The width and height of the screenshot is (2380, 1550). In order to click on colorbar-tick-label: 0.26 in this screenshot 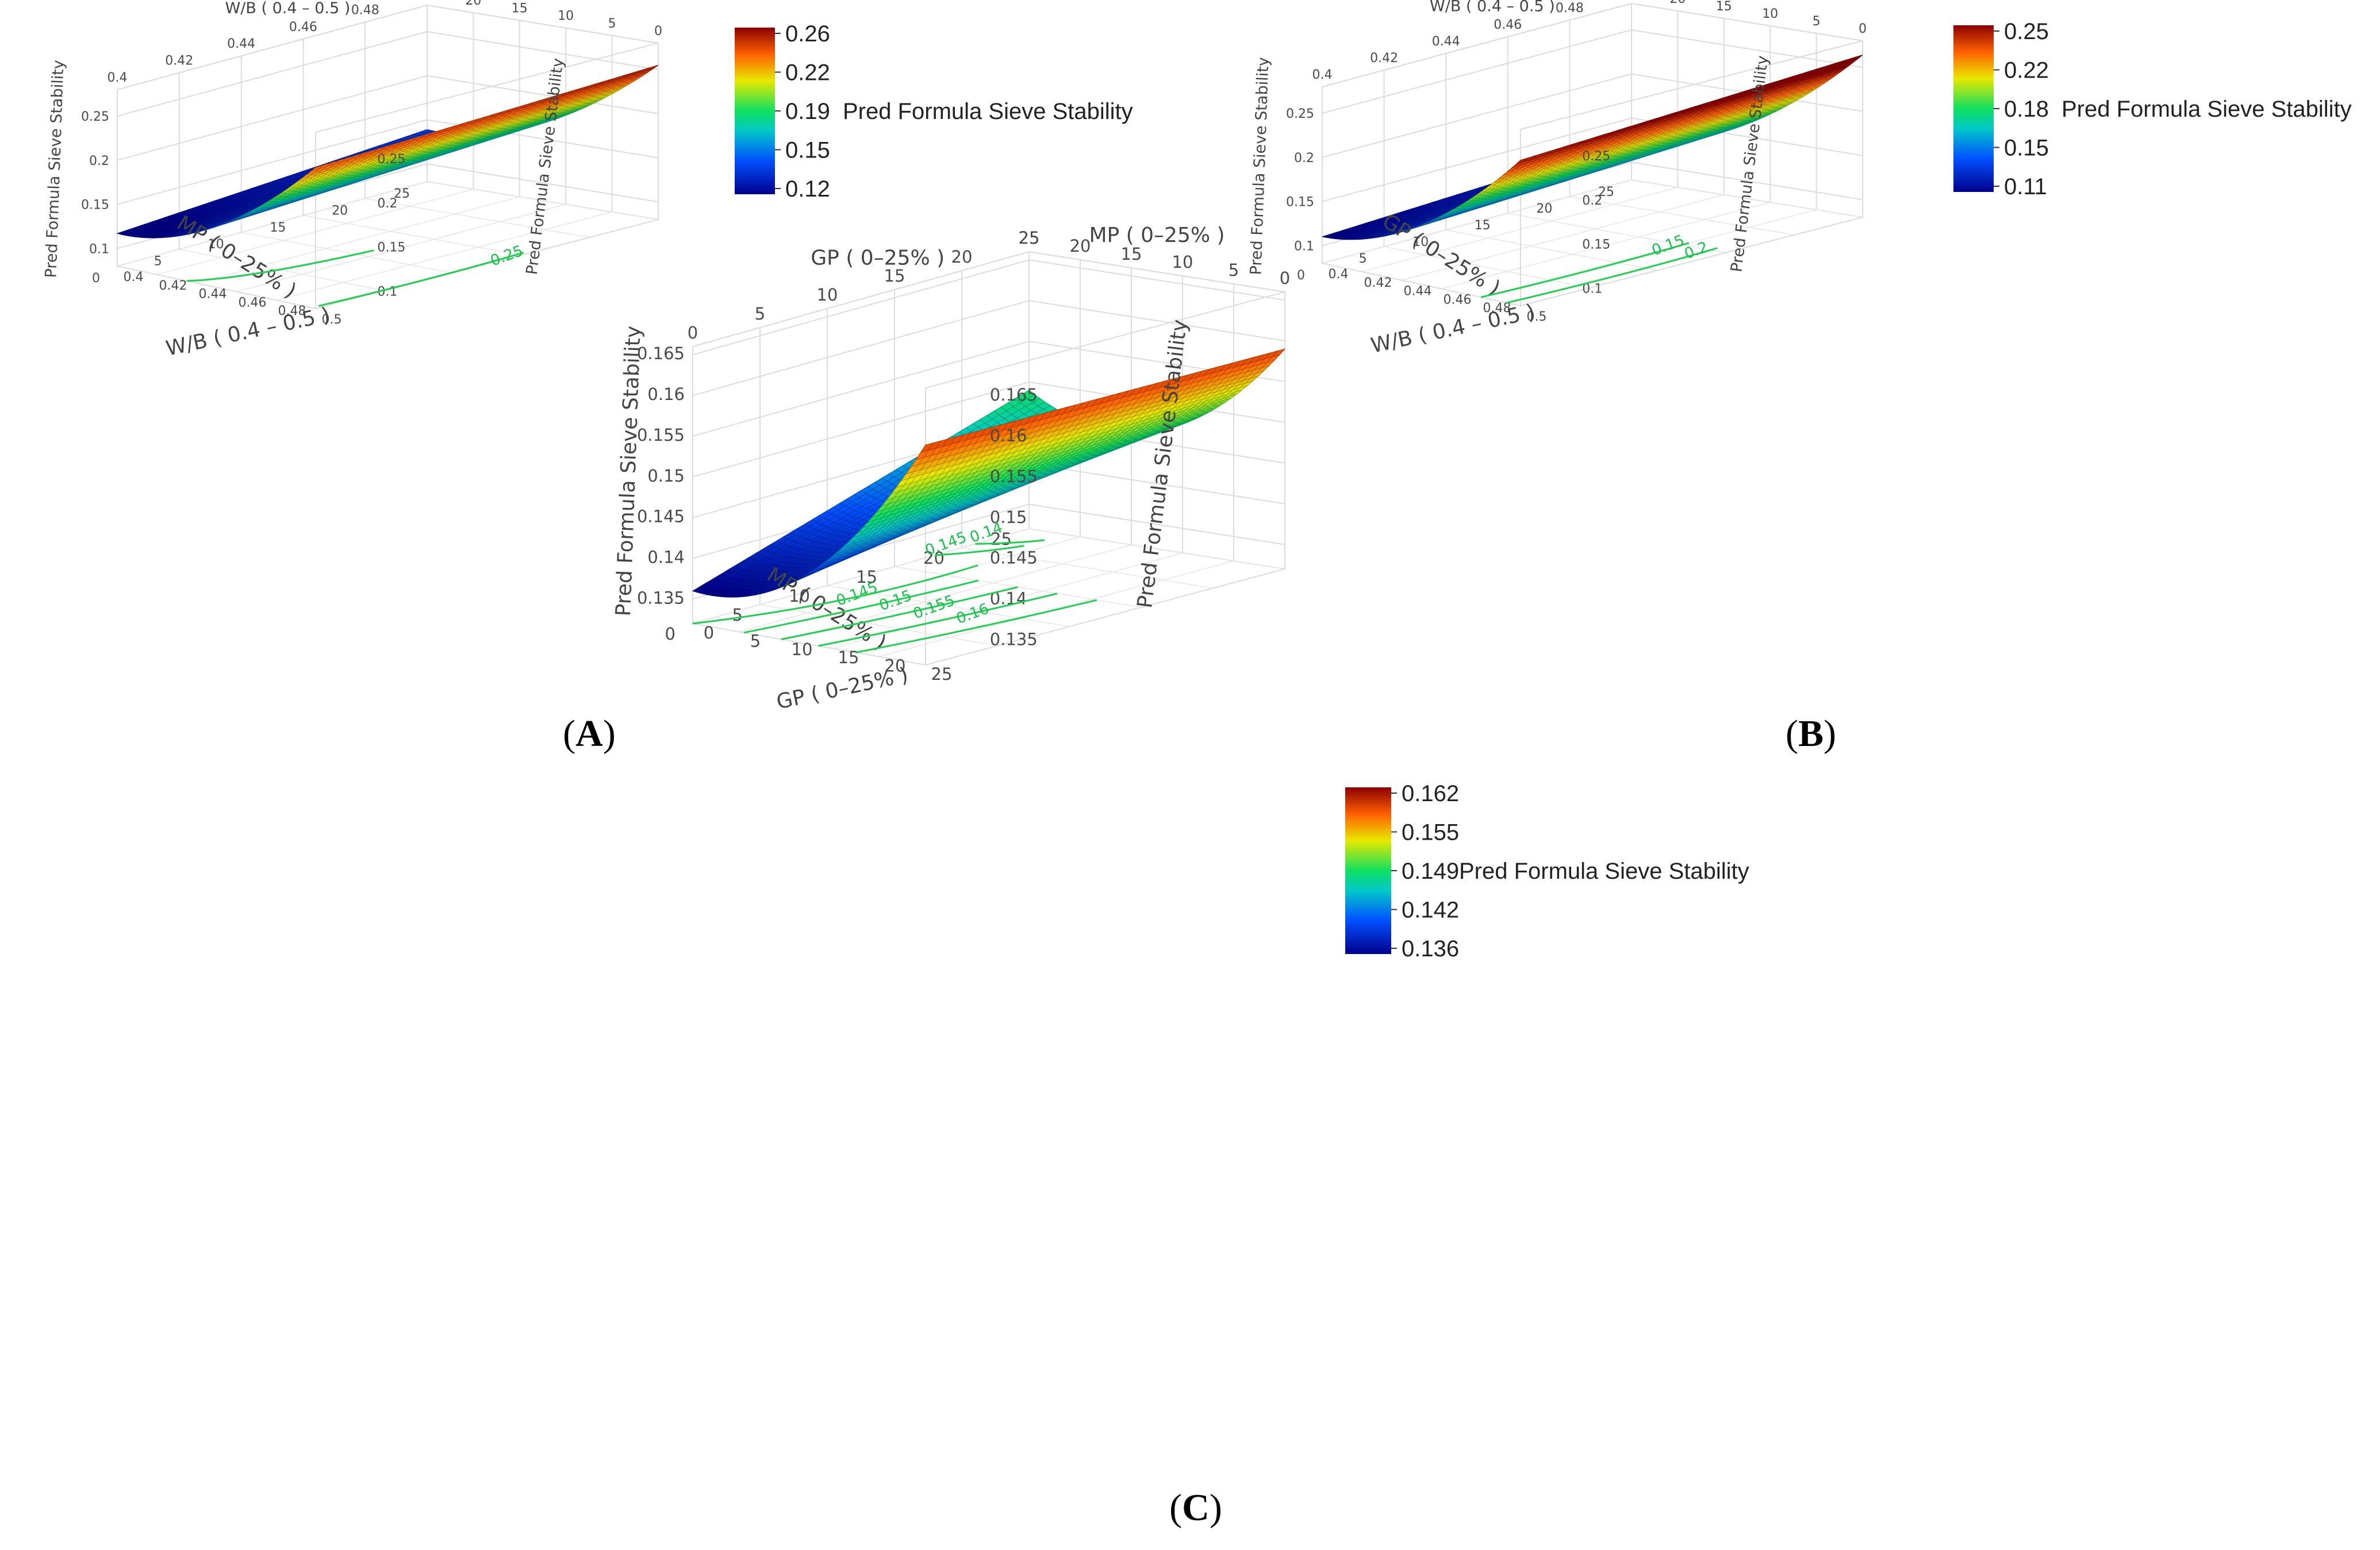, I will do `click(807, 34)`.